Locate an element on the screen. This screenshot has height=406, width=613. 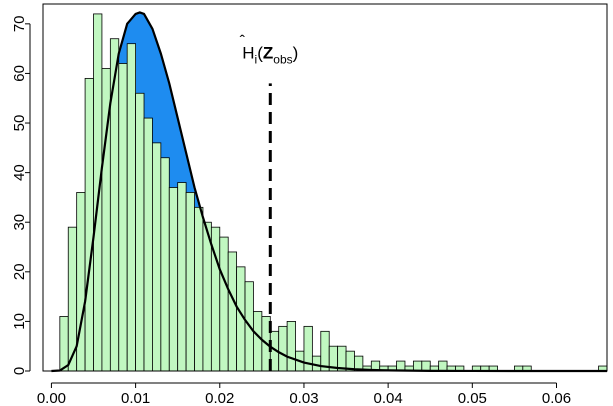
y-tick-label: 10 is located at coordinates (19, 321).